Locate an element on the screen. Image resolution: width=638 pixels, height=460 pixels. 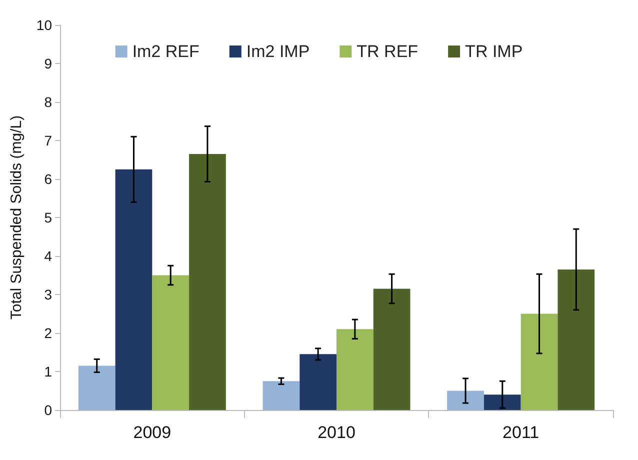
legend-label: Im2 IMP is located at coordinates (278, 51).